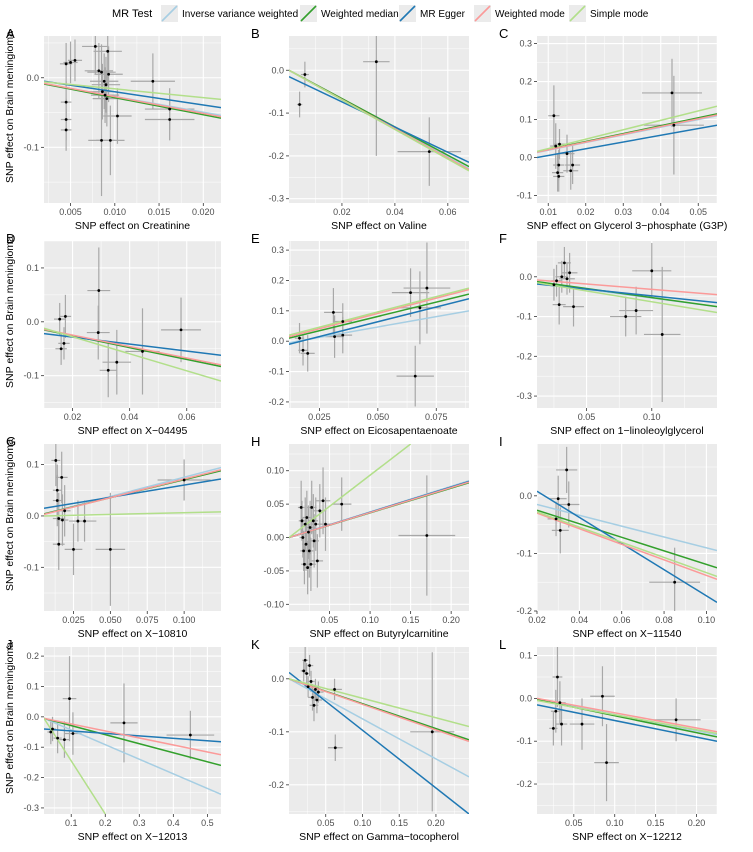 This screenshot has width=753, height=852. Describe the element at coordinates (349, 13) in the screenshot. I see `legend-entry-weighted-median: Weighted median` at that location.